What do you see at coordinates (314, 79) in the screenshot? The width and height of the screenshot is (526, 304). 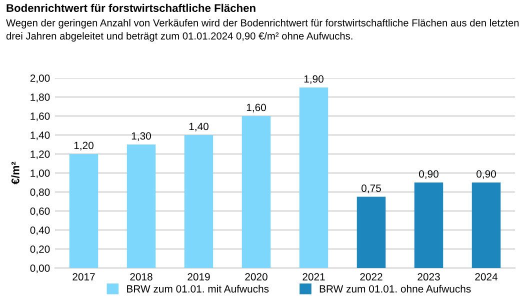 I see `data-label: 1,90` at bounding box center [314, 79].